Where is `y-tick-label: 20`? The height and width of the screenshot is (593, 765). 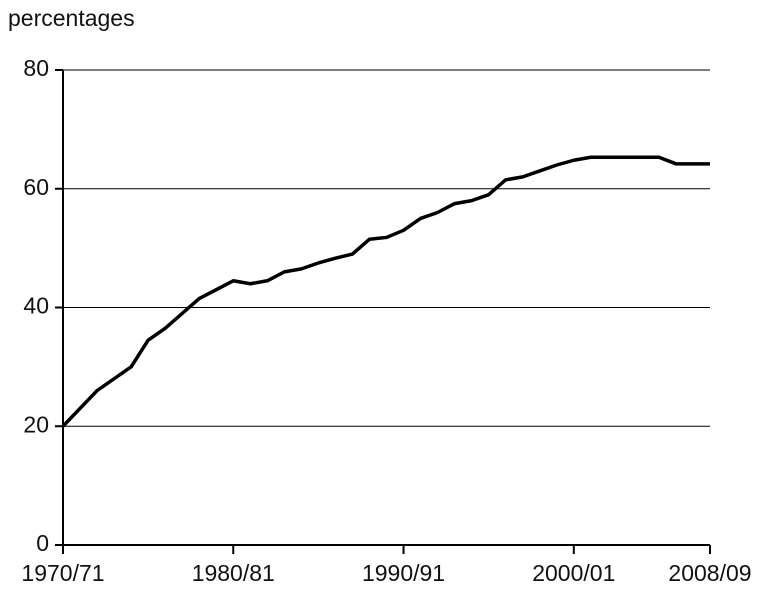 y-tick-label: 20 is located at coordinates (36, 424).